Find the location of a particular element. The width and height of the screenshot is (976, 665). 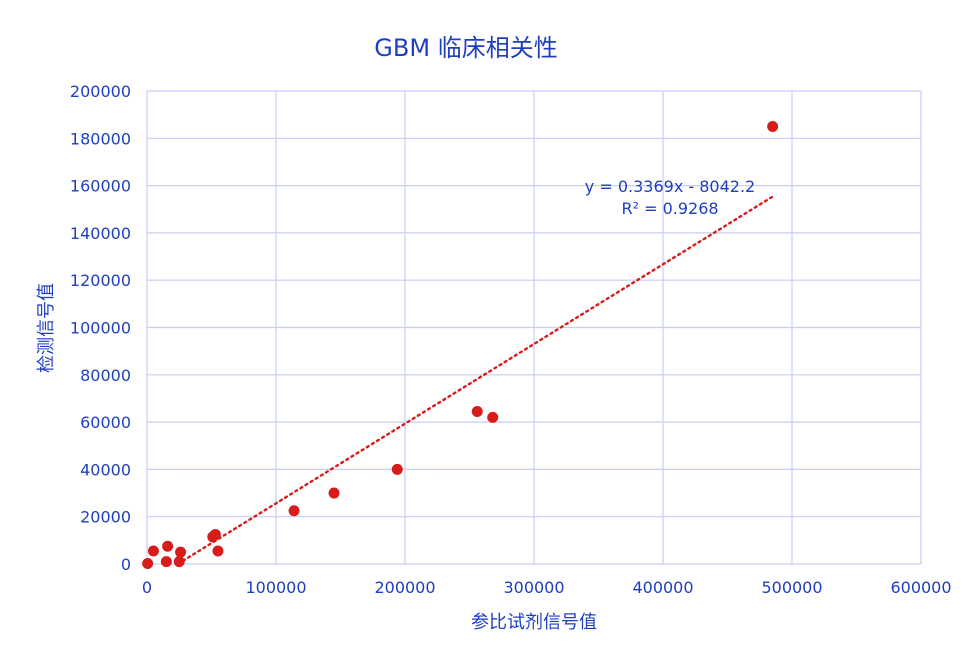

y-tick-label: 40000 is located at coordinates (105, 469).